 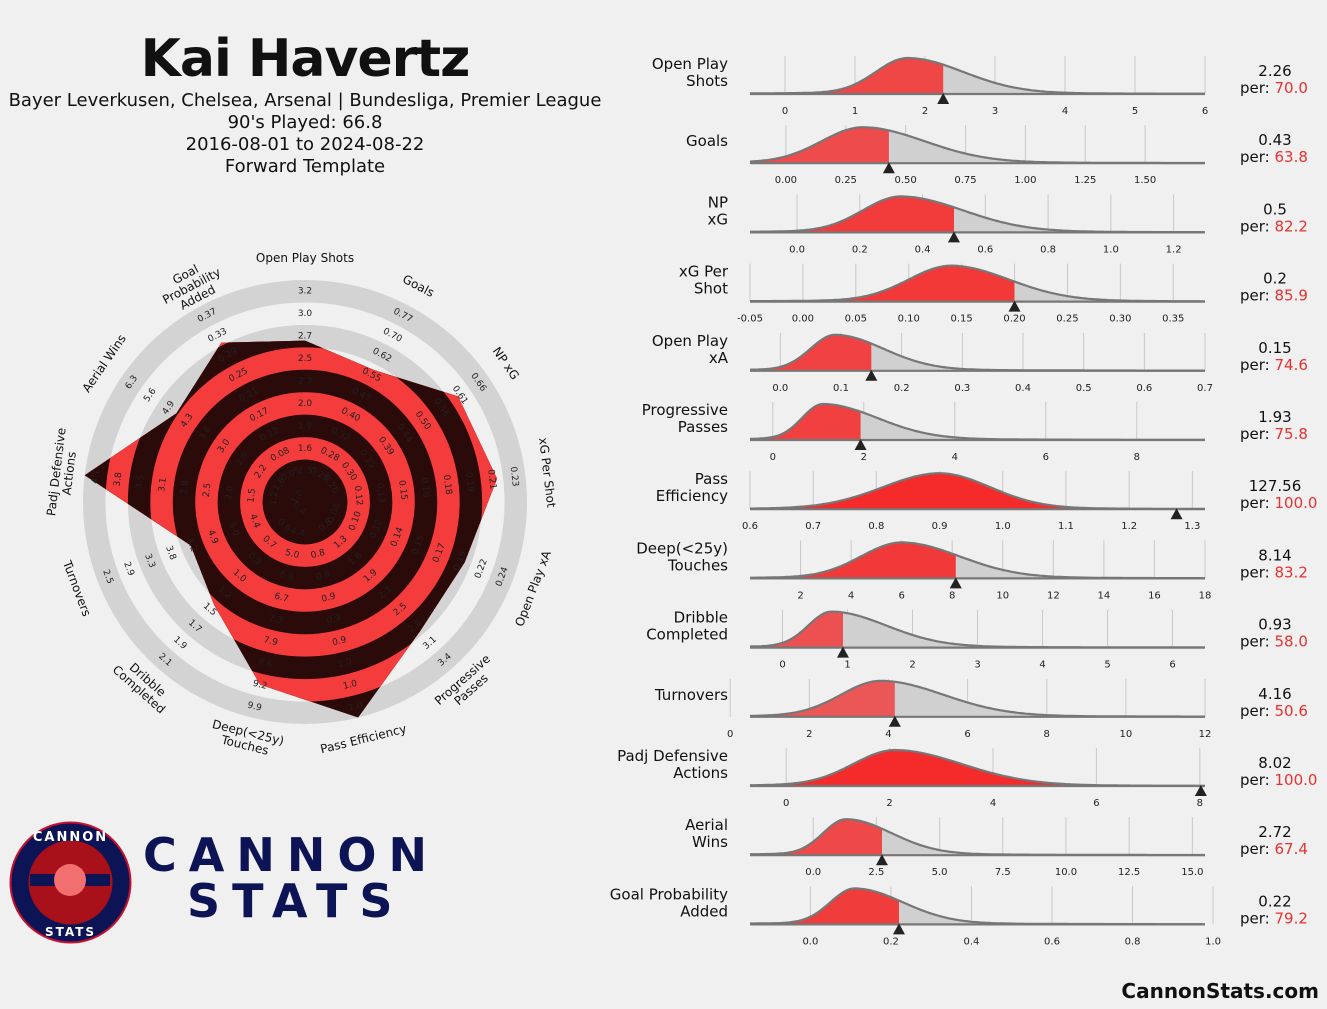 I want to click on radar-tick-label: 0.19, so click(x=469, y=482).